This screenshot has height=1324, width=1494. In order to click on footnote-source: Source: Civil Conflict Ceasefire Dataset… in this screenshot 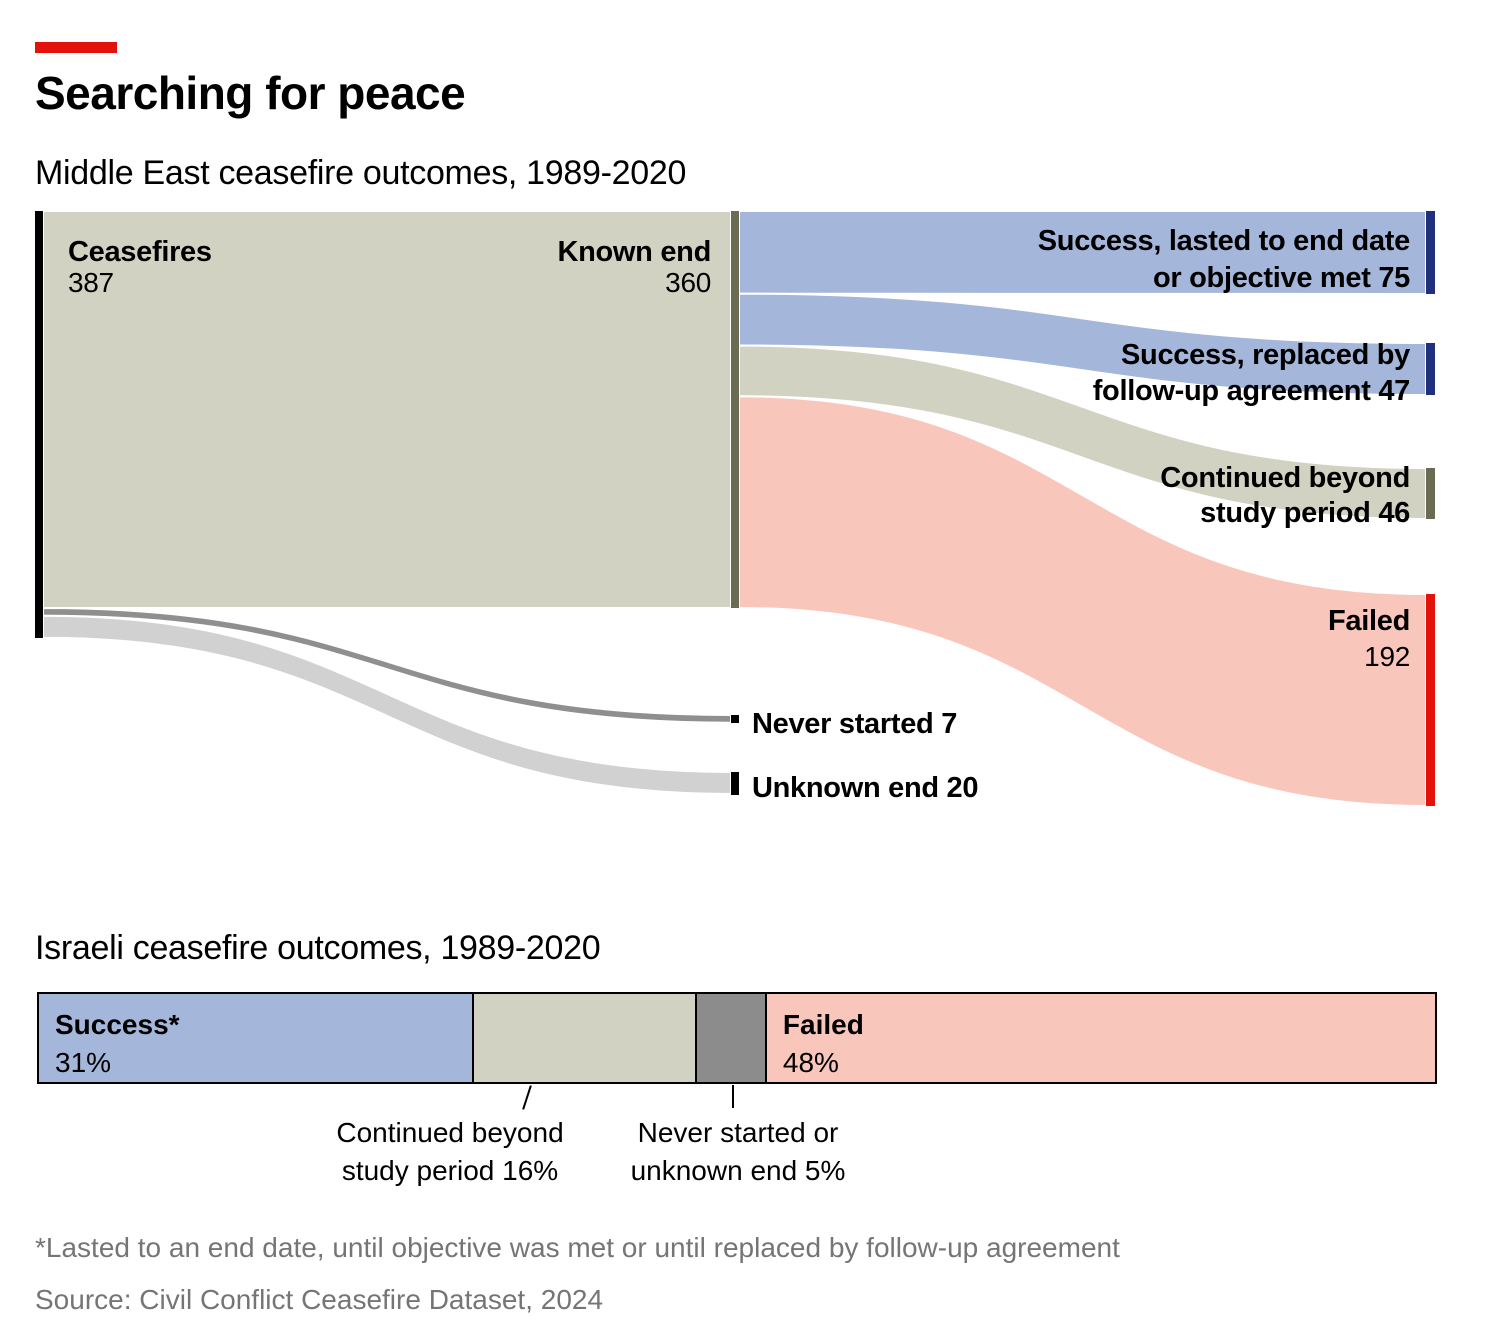, I will do `click(319, 1299)`.